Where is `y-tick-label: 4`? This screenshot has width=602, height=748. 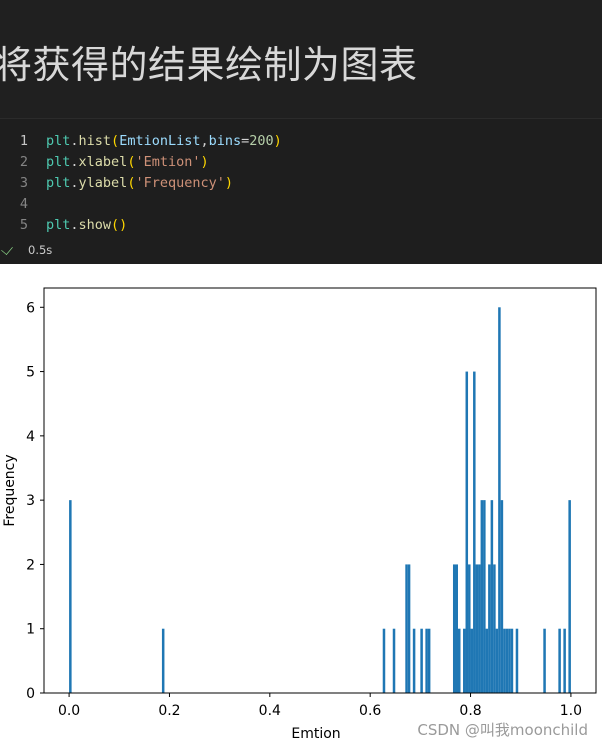
y-tick-label: 4 is located at coordinates (30, 437).